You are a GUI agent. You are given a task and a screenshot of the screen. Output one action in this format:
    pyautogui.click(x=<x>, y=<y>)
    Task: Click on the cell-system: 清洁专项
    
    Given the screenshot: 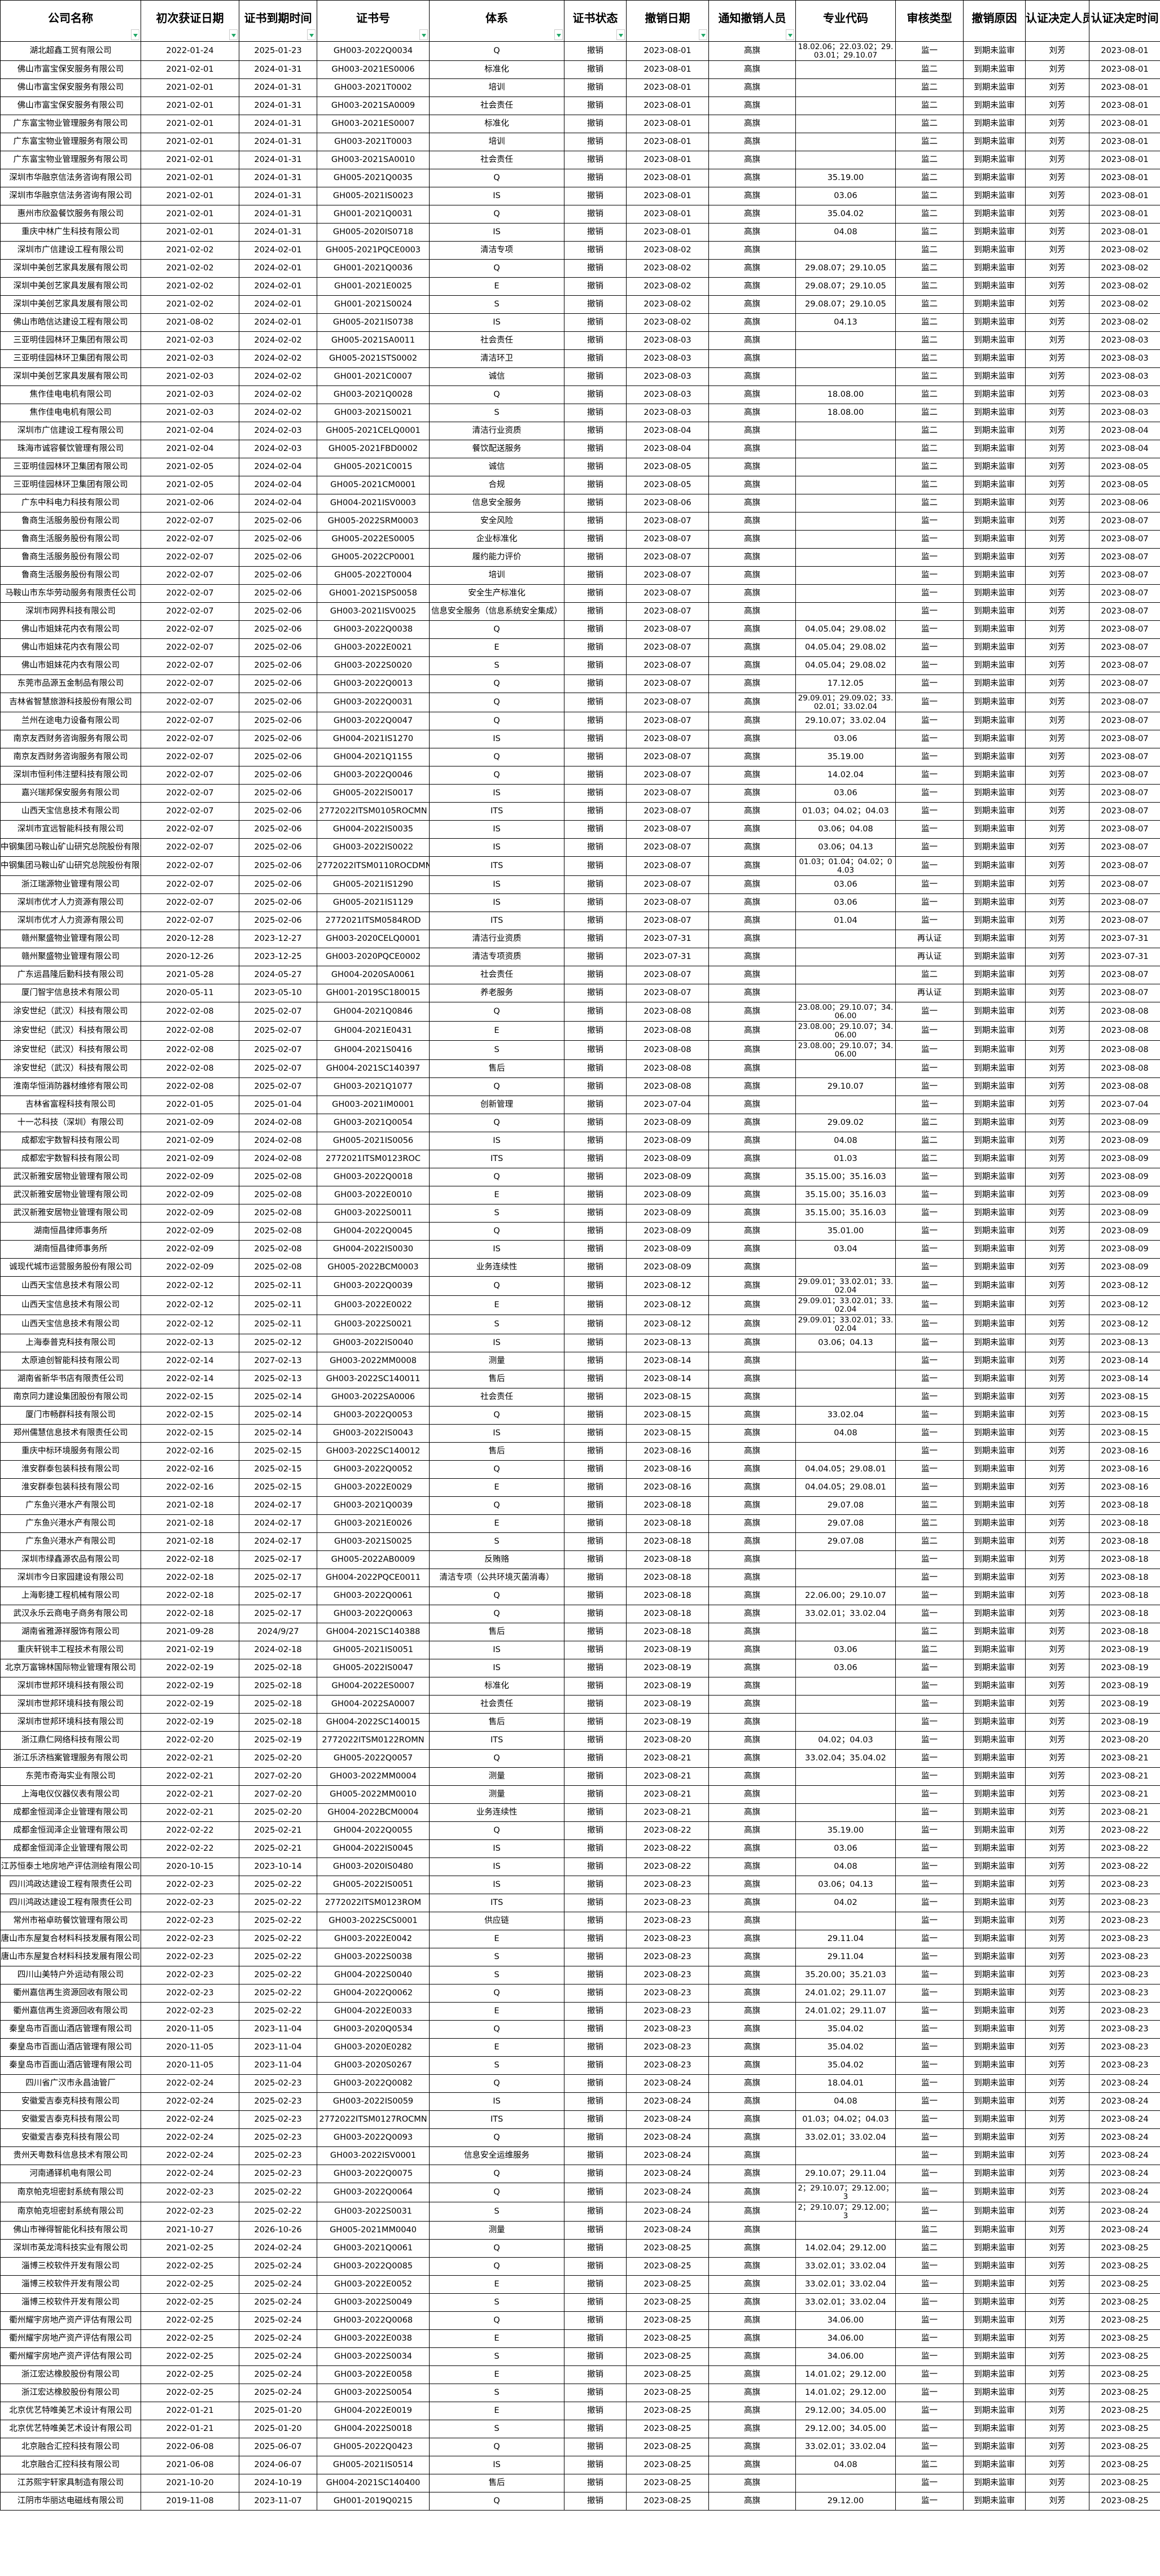 What is the action you would take?
    pyautogui.click(x=496, y=250)
    